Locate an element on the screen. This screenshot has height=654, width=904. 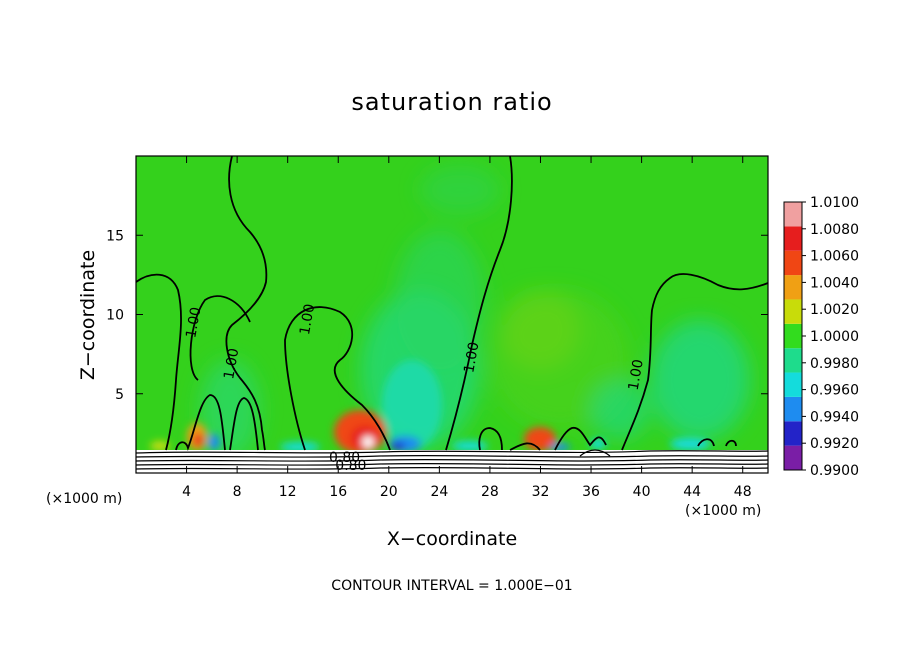
x-tick-label: 32 is located at coordinates (541, 492).